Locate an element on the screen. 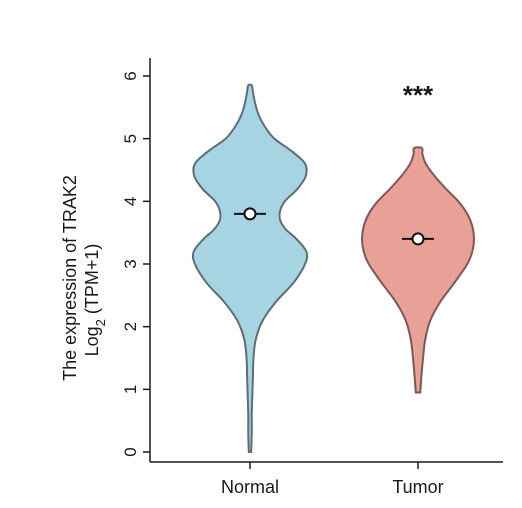 Image resolution: width=522 pixels, height=508 pixels. median-point-normal is located at coordinates (250, 214).